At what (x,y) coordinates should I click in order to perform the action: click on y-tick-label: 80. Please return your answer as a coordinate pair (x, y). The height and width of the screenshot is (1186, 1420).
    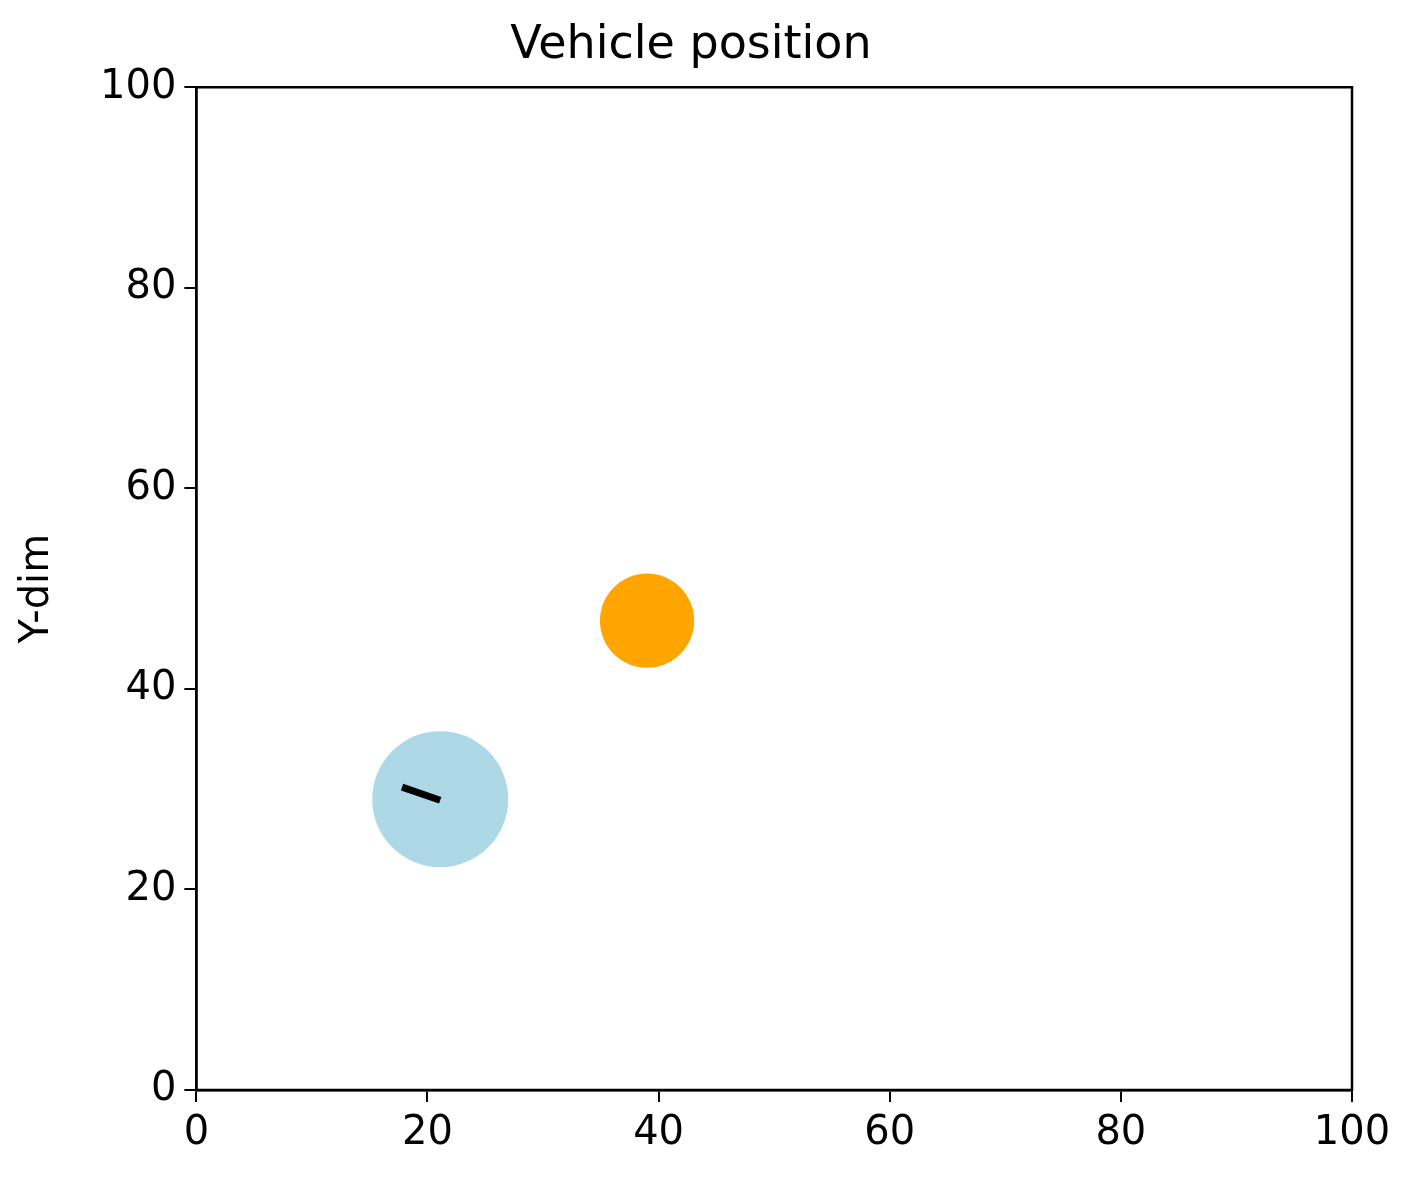
    Looking at the image, I should click on (151, 284).